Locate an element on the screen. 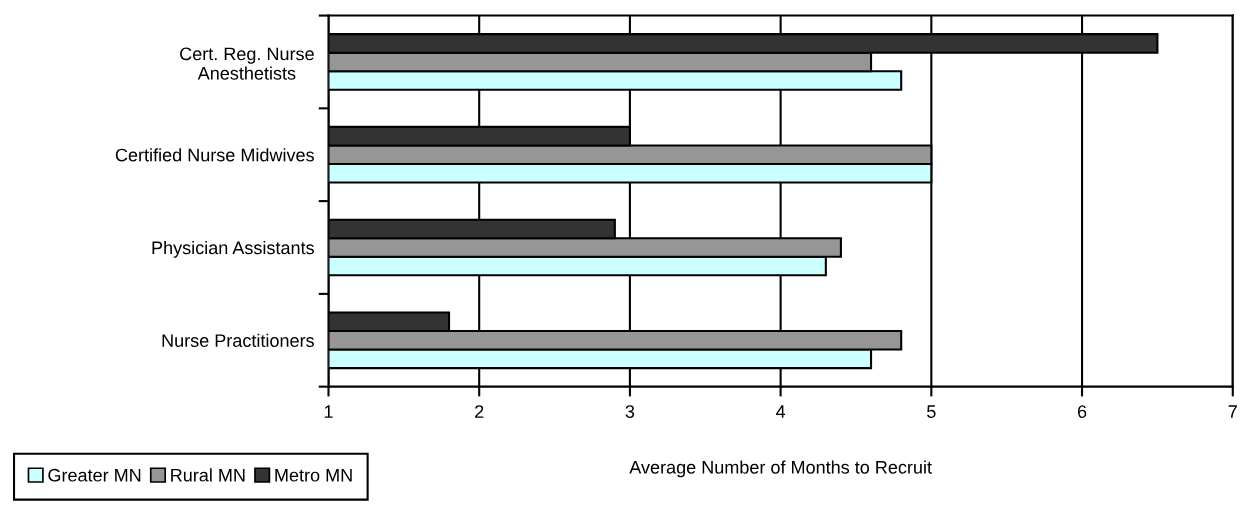  x-tick-label: 5 is located at coordinates (931, 411).